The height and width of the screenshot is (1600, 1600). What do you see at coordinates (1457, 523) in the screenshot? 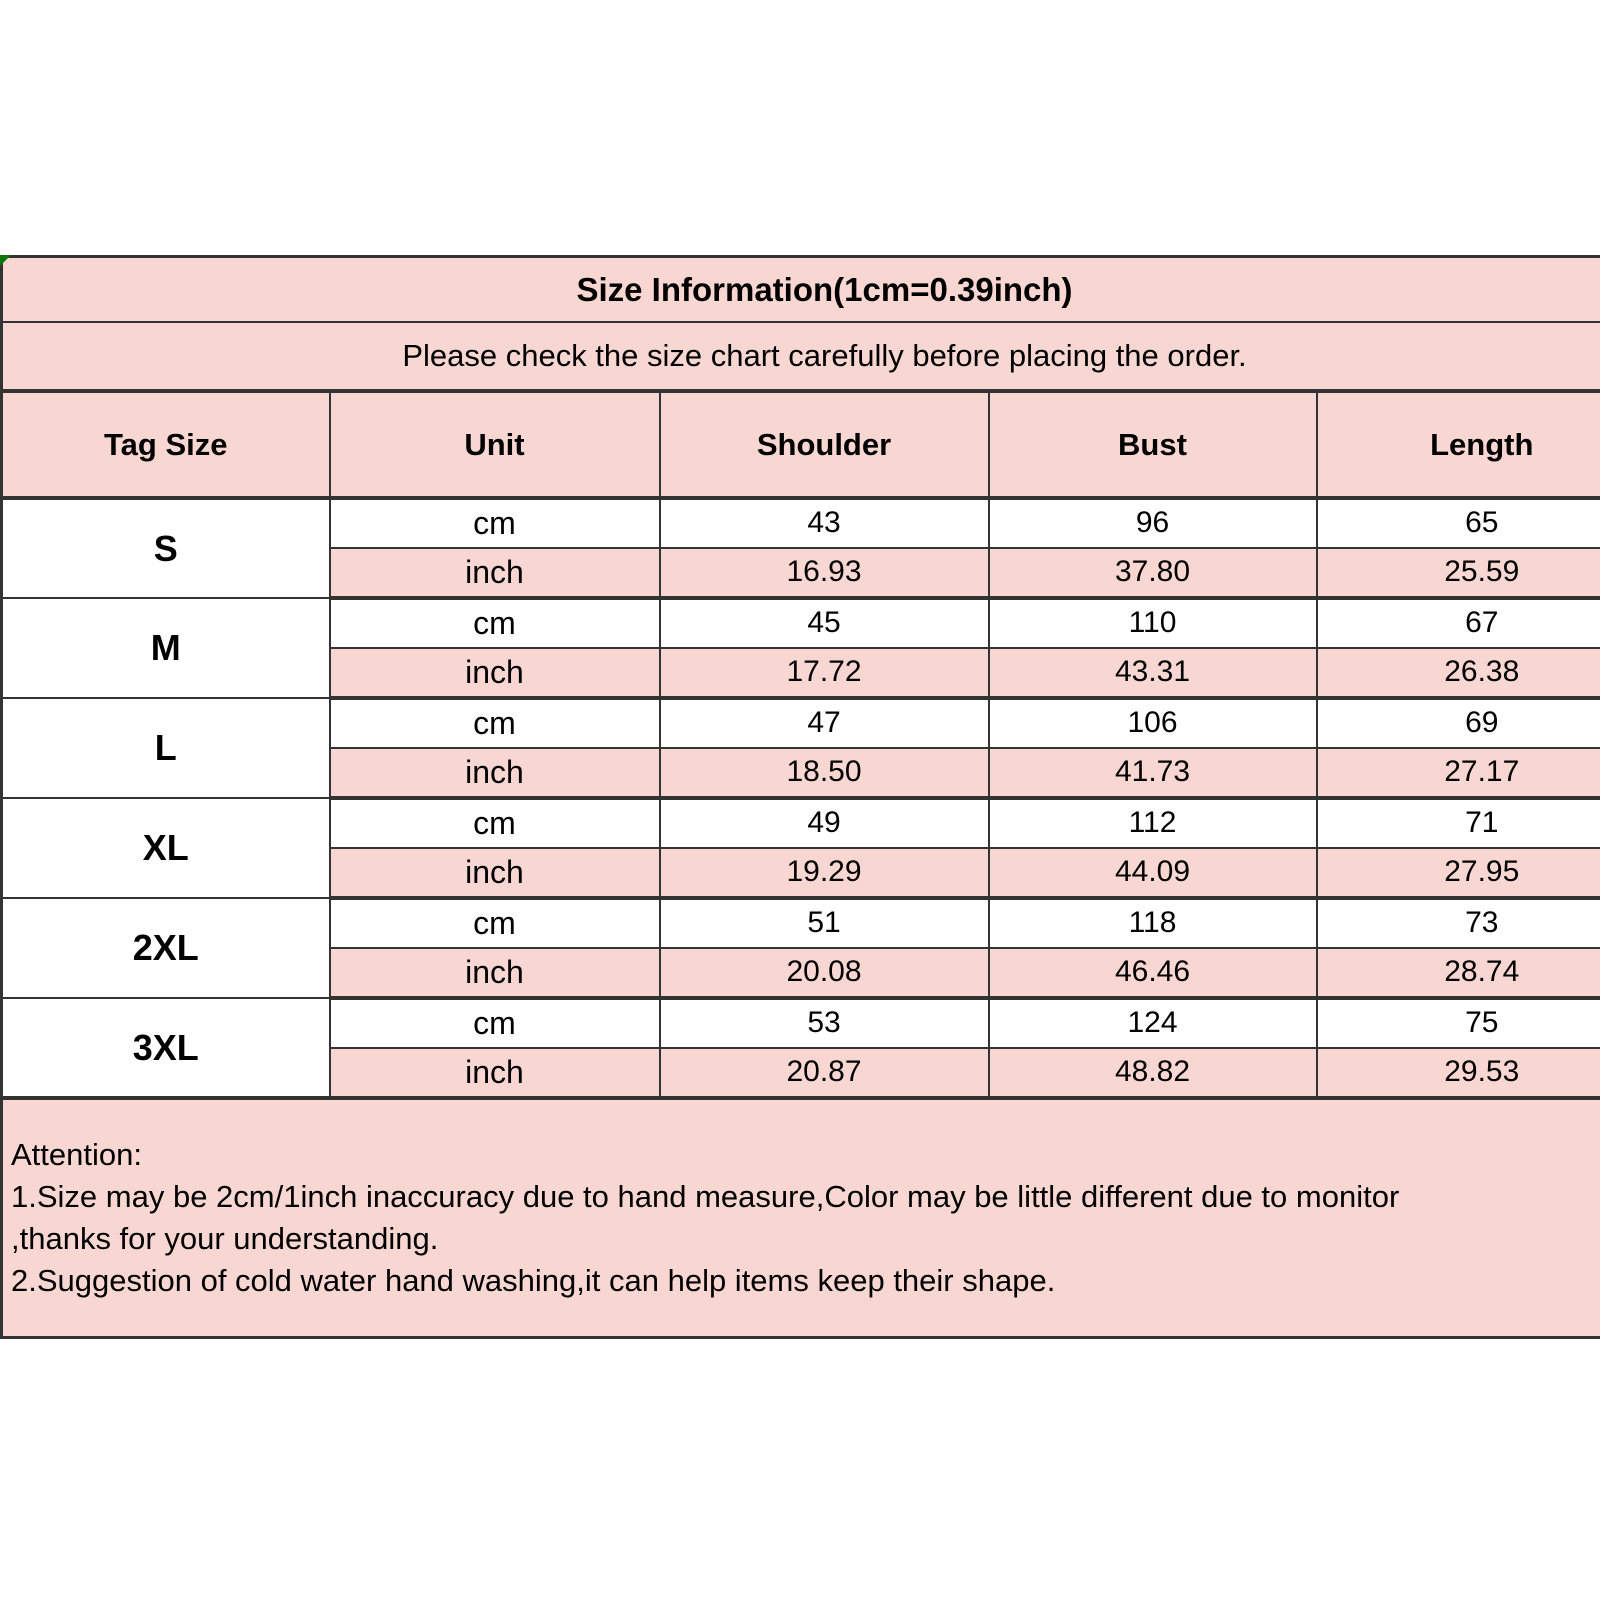
I see `s-length-cm: 65` at bounding box center [1457, 523].